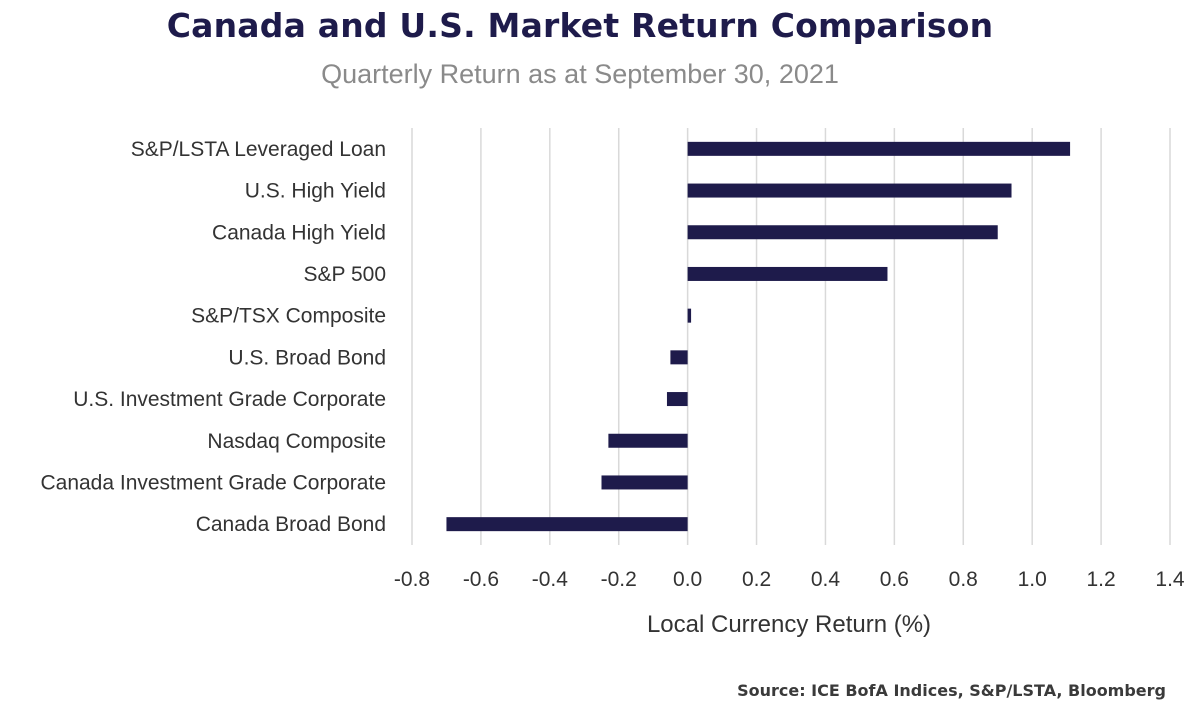 The width and height of the screenshot is (1200, 720). What do you see at coordinates (619, 579) in the screenshot?
I see `x-tick-label: -0.2` at bounding box center [619, 579].